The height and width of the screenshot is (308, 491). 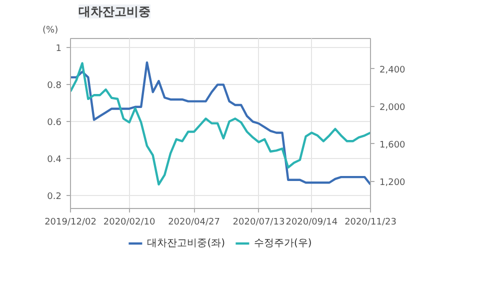 What do you see at coordinates (186, 243) in the screenshot?
I see `legend-label: 대차잔고비중(좌)` at bounding box center [186, 243].